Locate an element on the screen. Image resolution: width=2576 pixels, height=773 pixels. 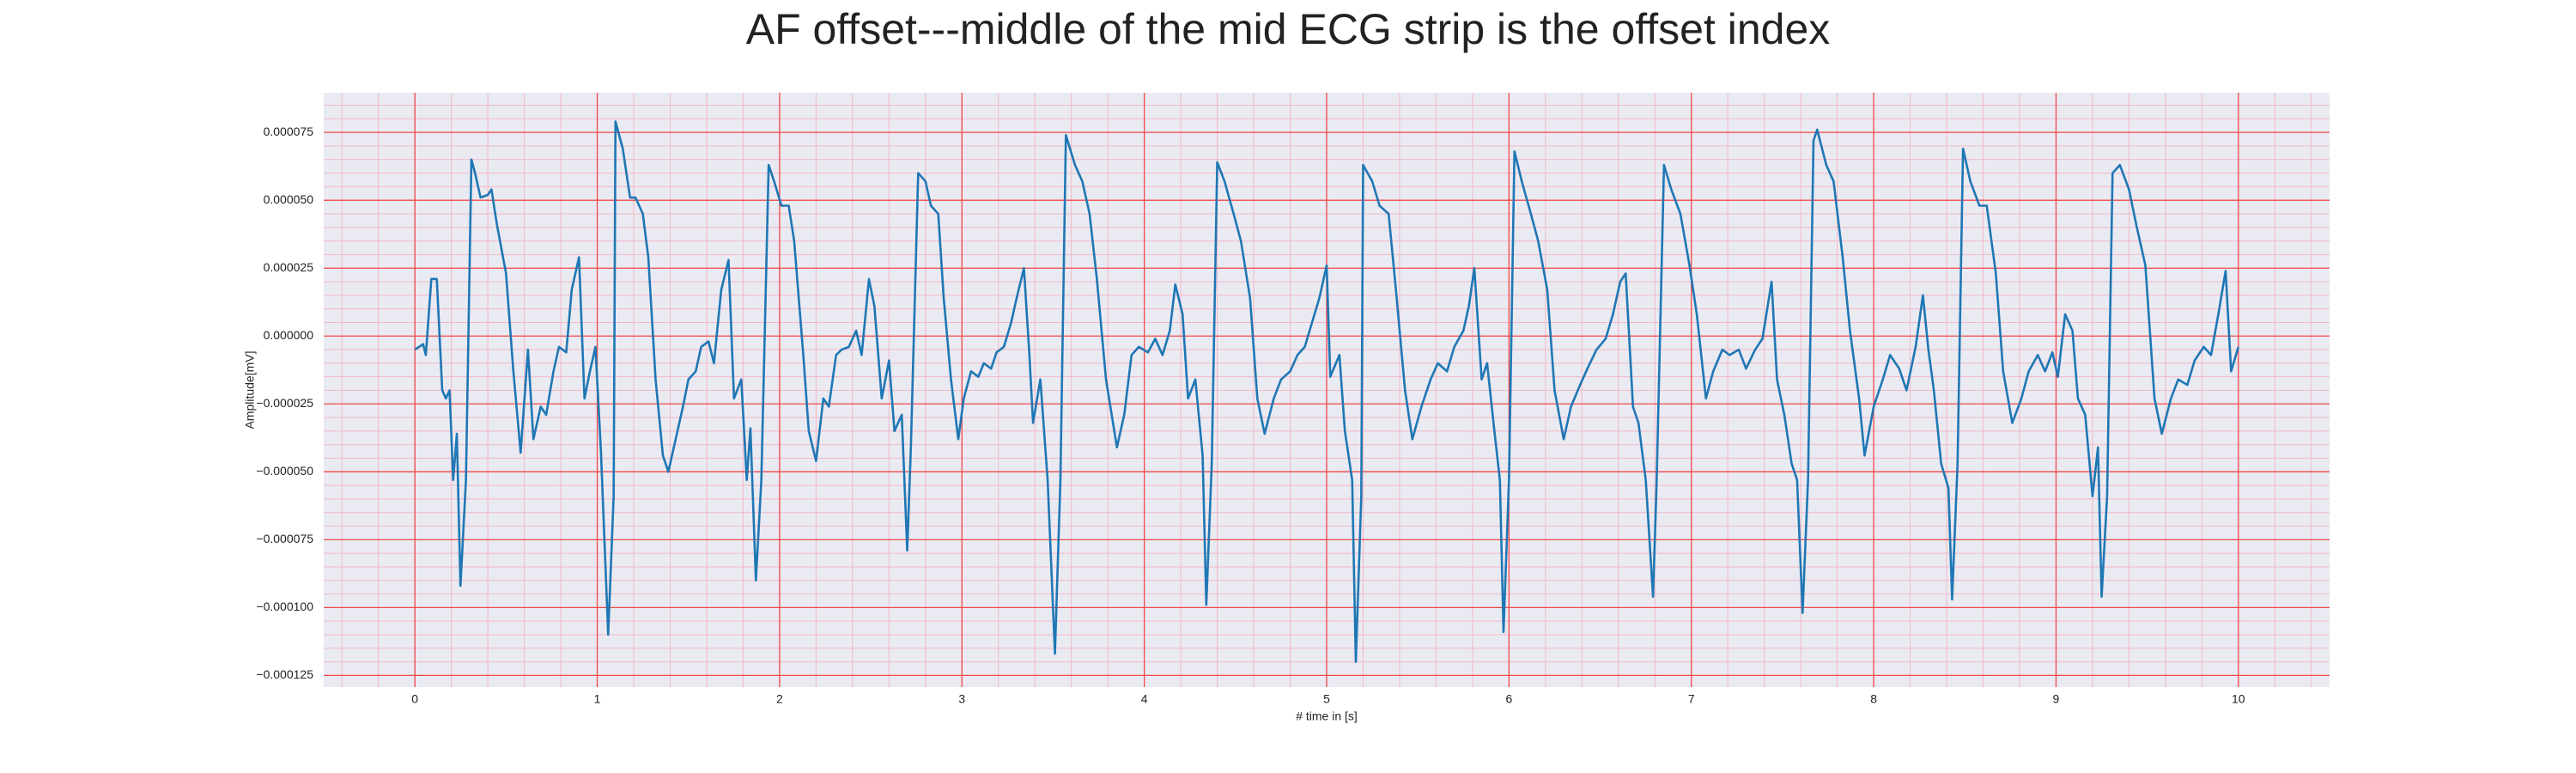
y-tick-label: −0.000025 is located at coordinates (284, 403).